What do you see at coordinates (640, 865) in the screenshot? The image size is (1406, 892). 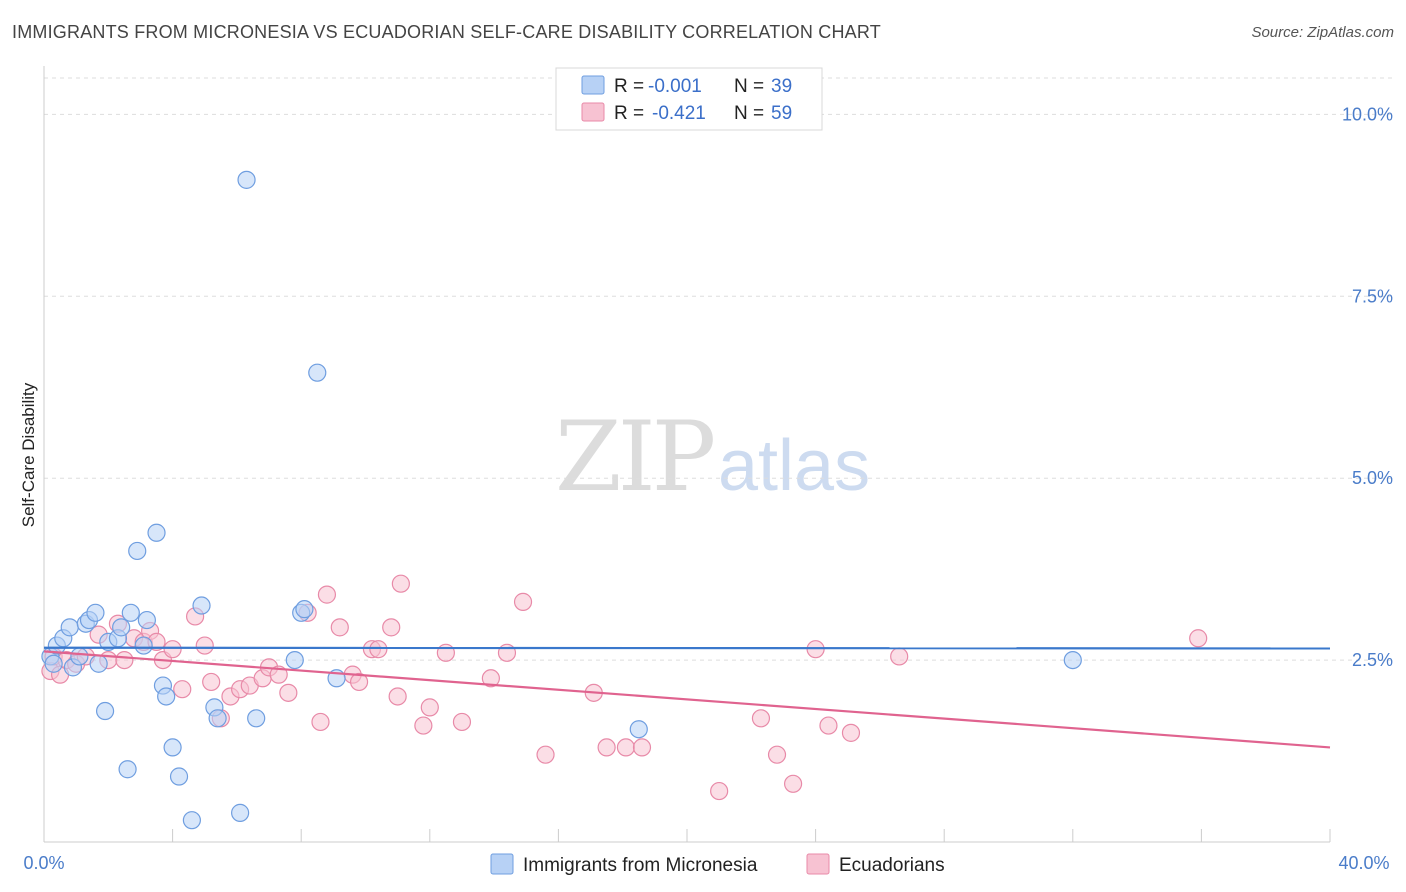 I see `series-label-micronesia: Immigrants from Micronesia` at bounding box center [640, 865].